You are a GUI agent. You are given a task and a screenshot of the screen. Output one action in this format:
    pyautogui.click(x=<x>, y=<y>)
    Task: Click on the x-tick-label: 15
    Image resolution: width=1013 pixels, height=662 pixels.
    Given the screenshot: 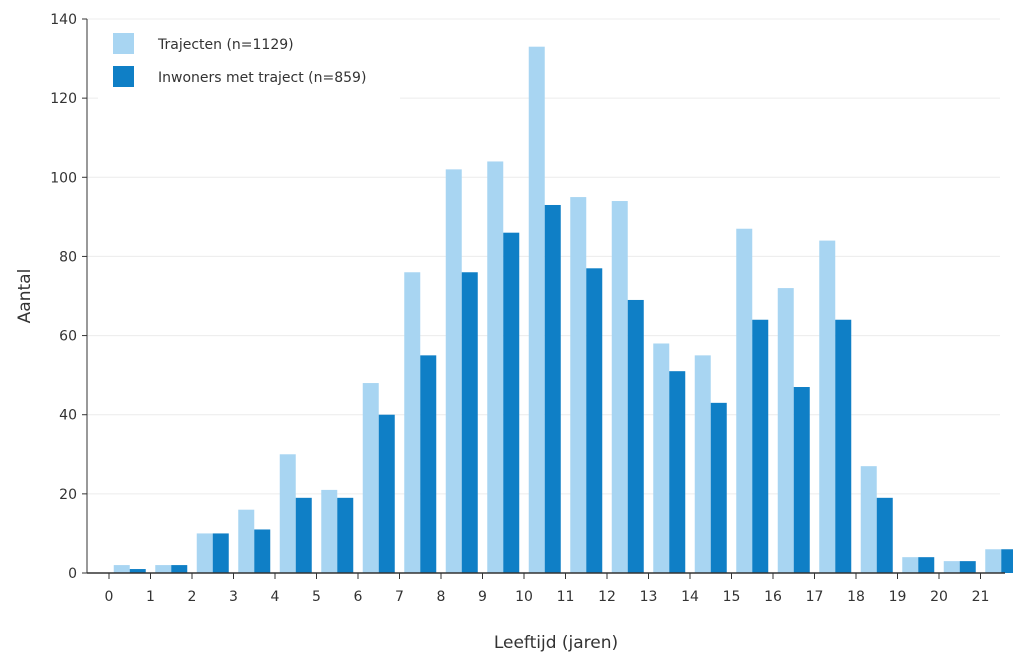 What is the action you would take?
    pyautogui.click(x=732, y=597)
    